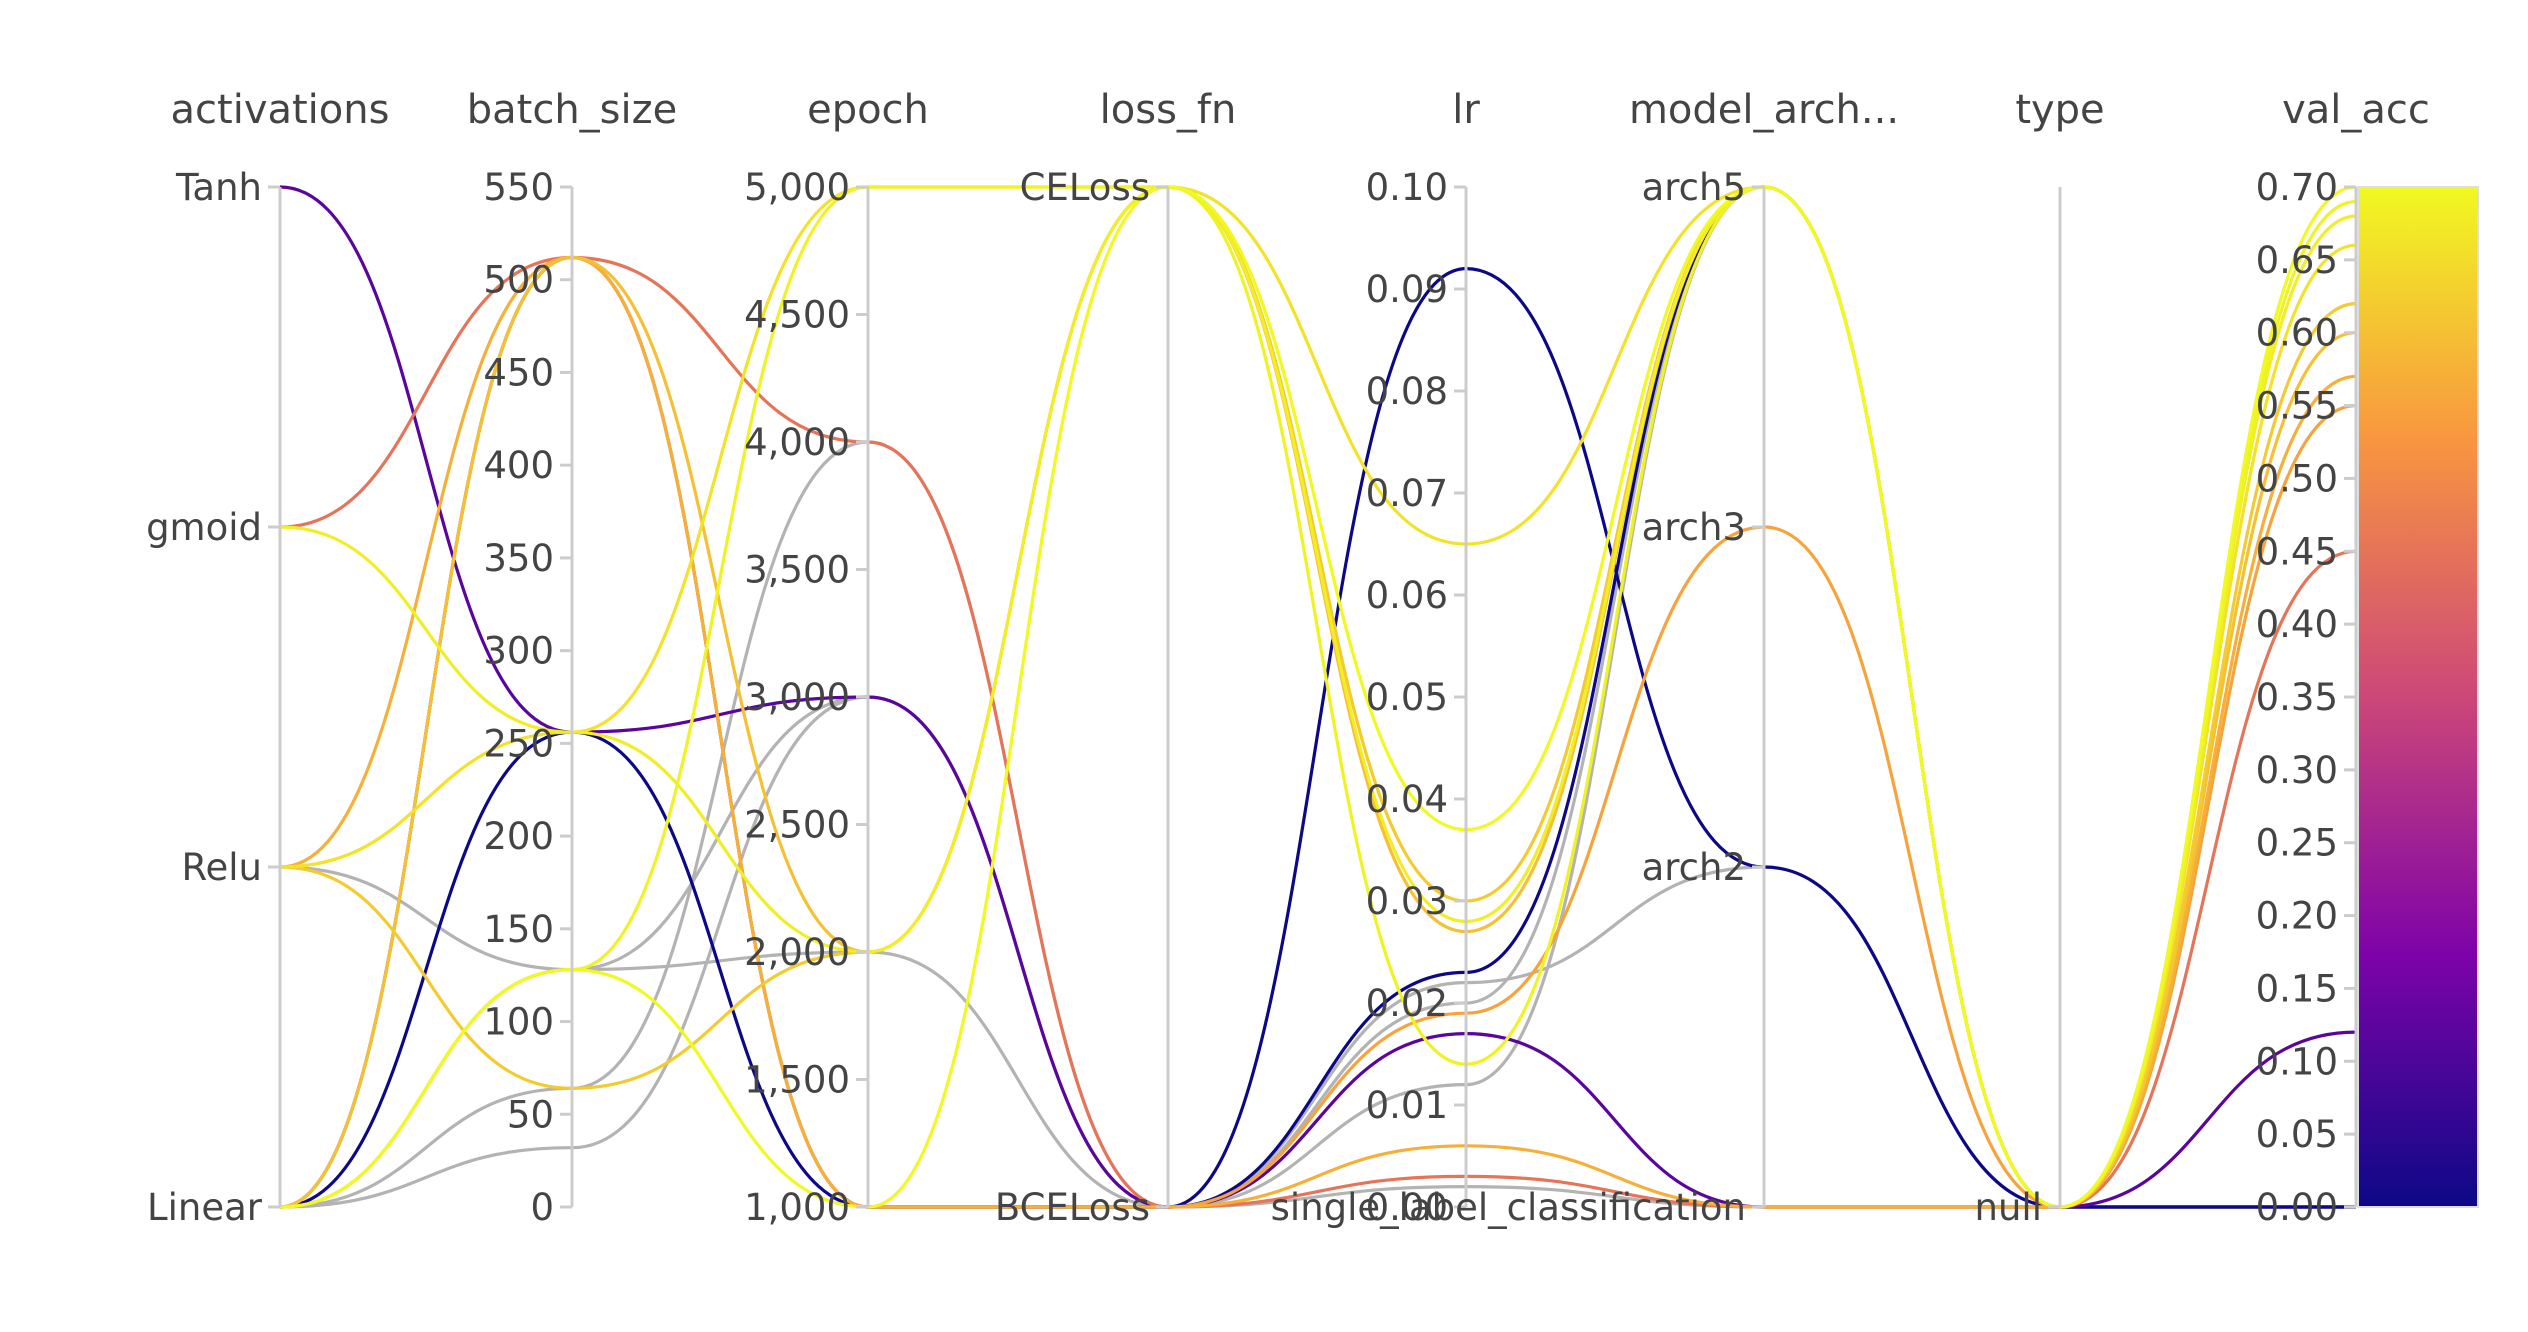 This screenshot has width=2528, height=1332. I want to click on tick-label-activations-0: Linear, so click(205, 1207).